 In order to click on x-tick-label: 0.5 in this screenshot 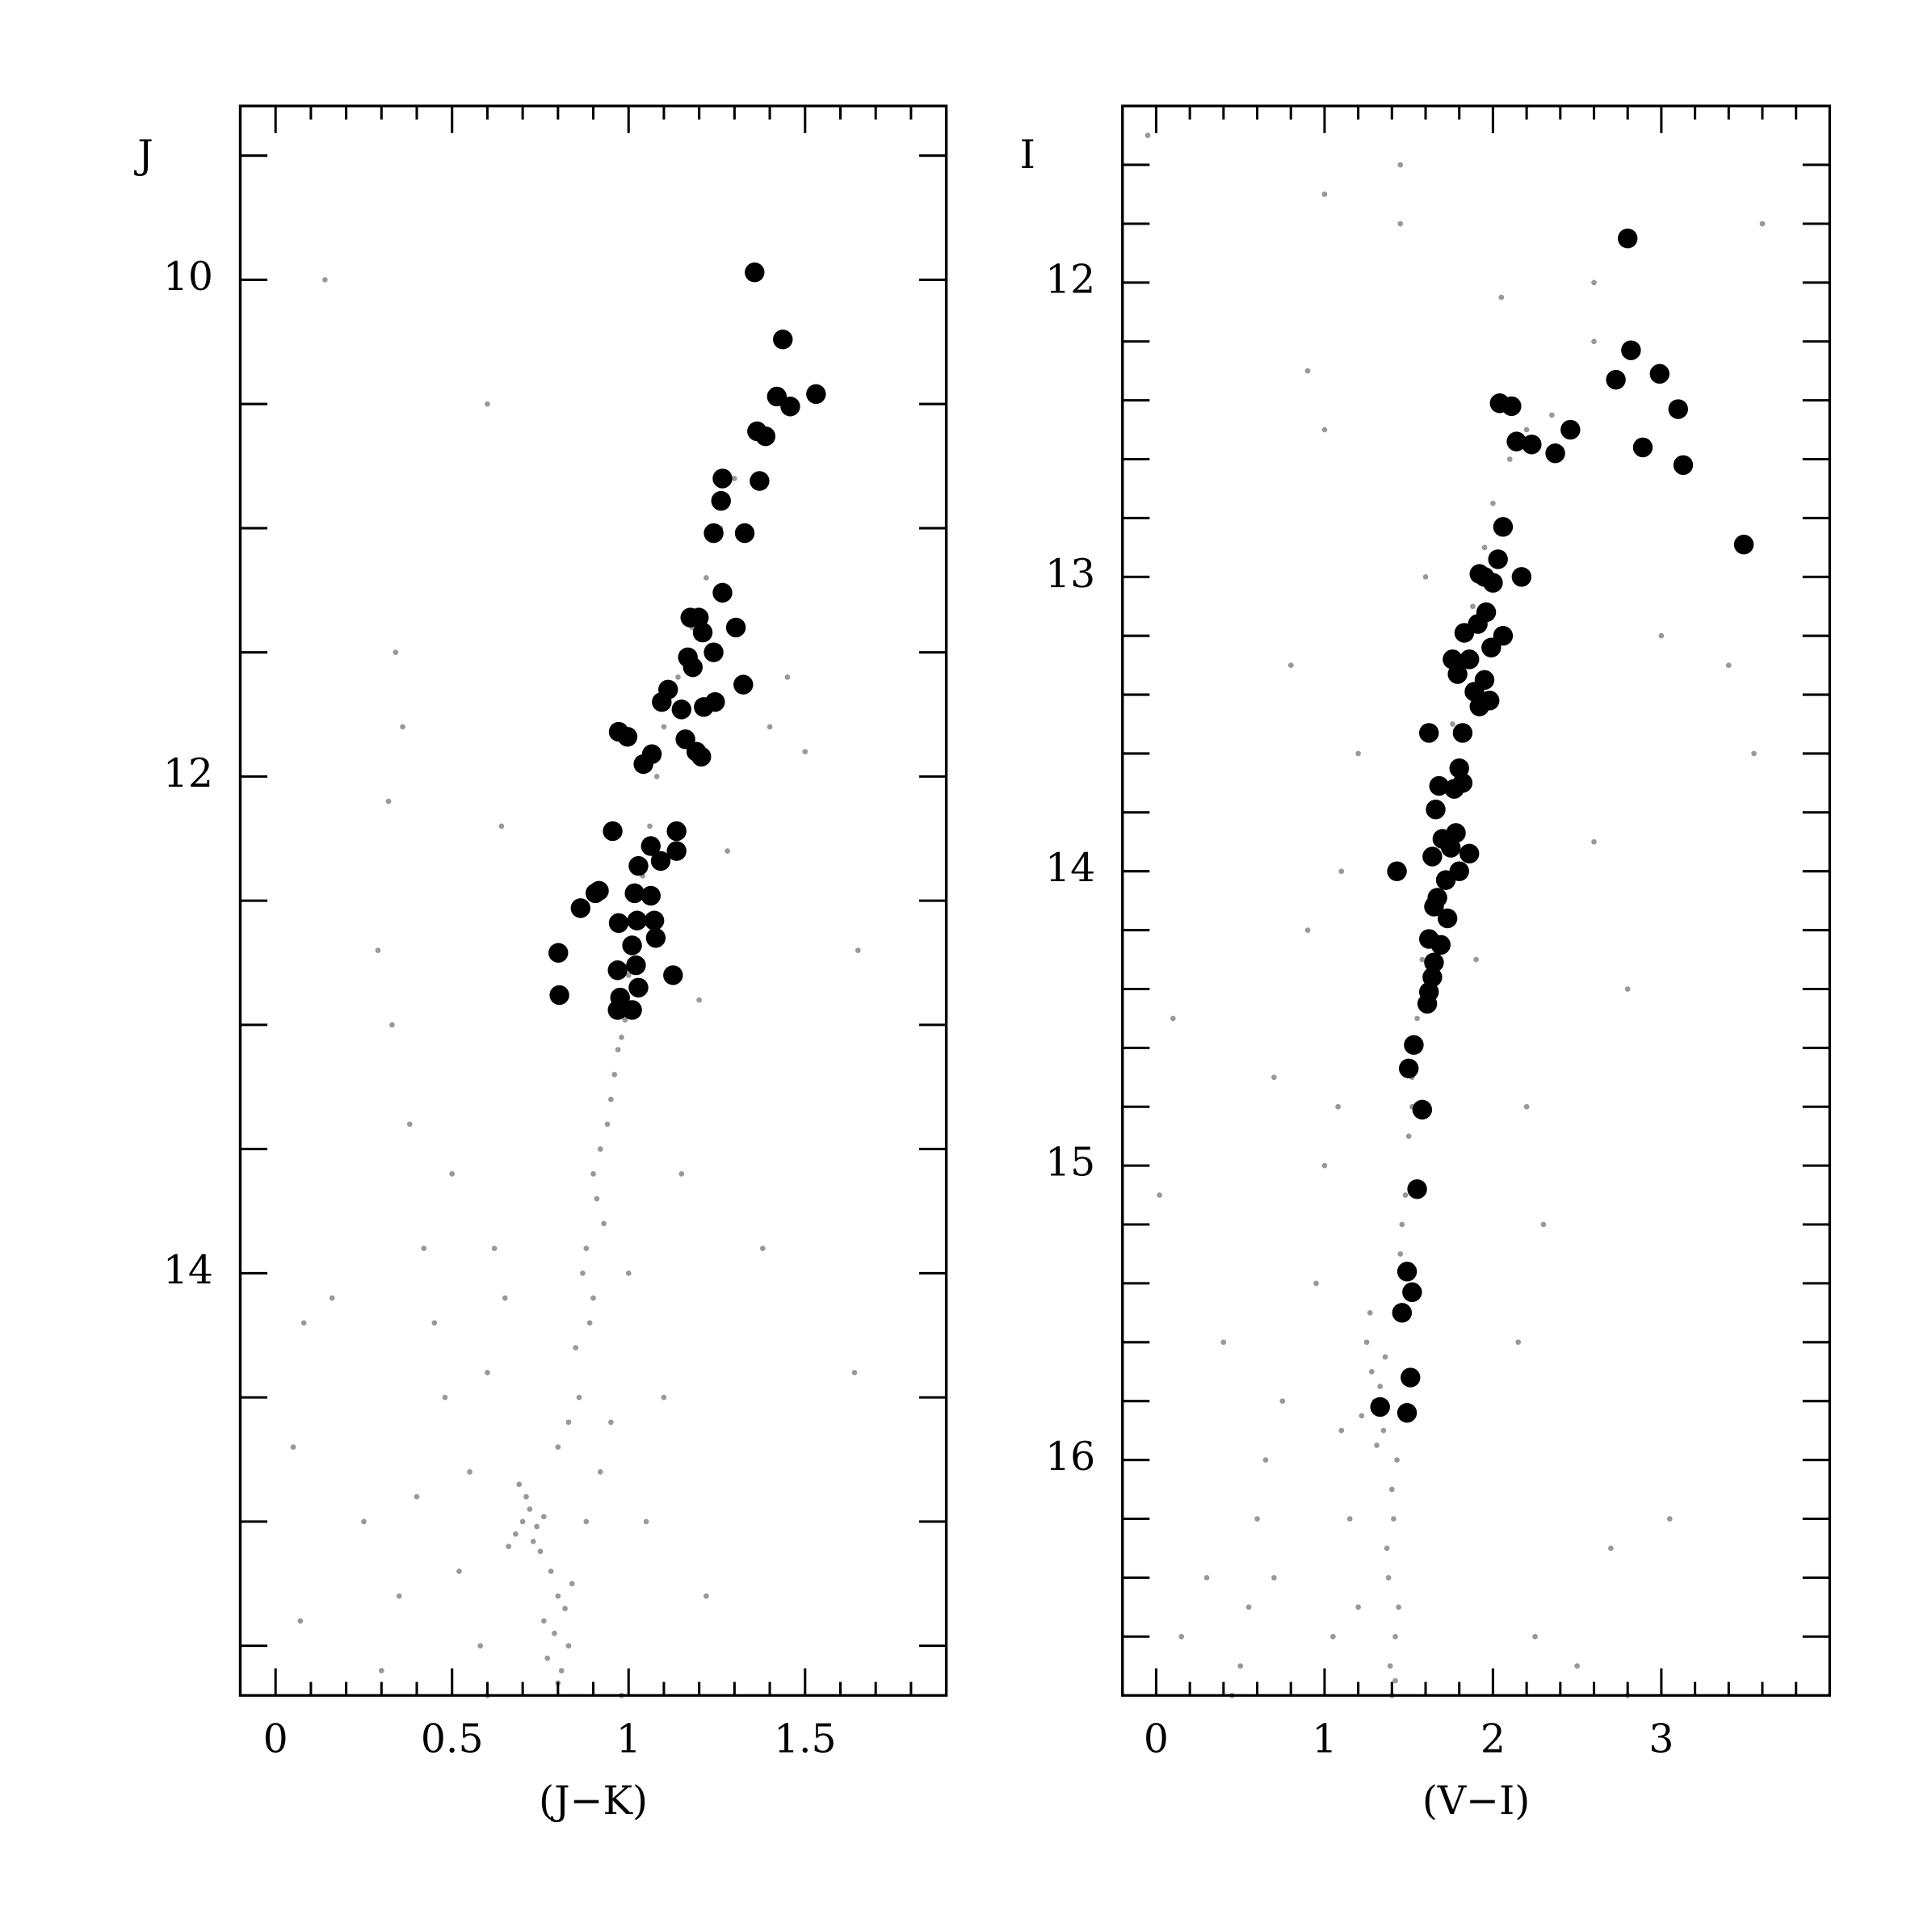, I will do `click(453, 1739)`.